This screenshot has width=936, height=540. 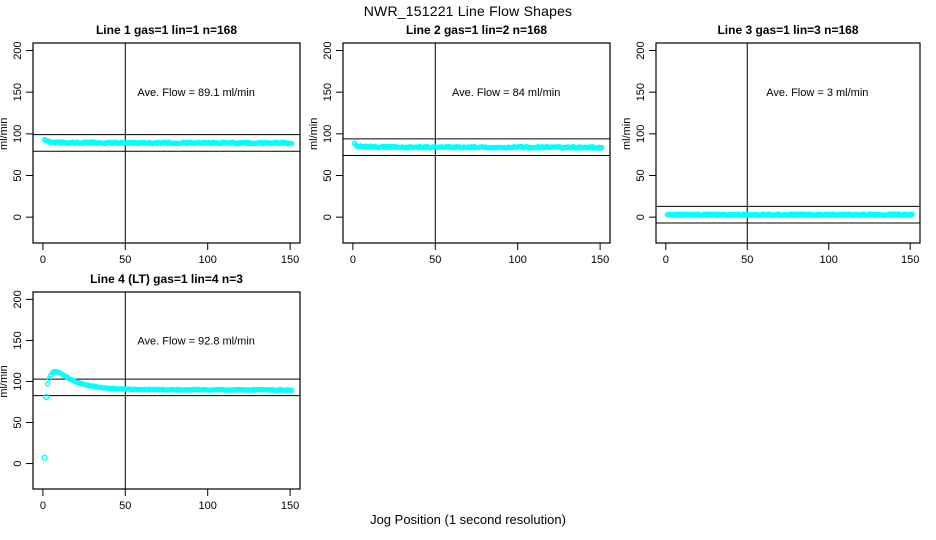 What do you see at coordinates (817, 93) in the screenshot?
I see `avg-flow-annotation: Ave. Flow = 3 ml/min` at bounding box center [817, 93].